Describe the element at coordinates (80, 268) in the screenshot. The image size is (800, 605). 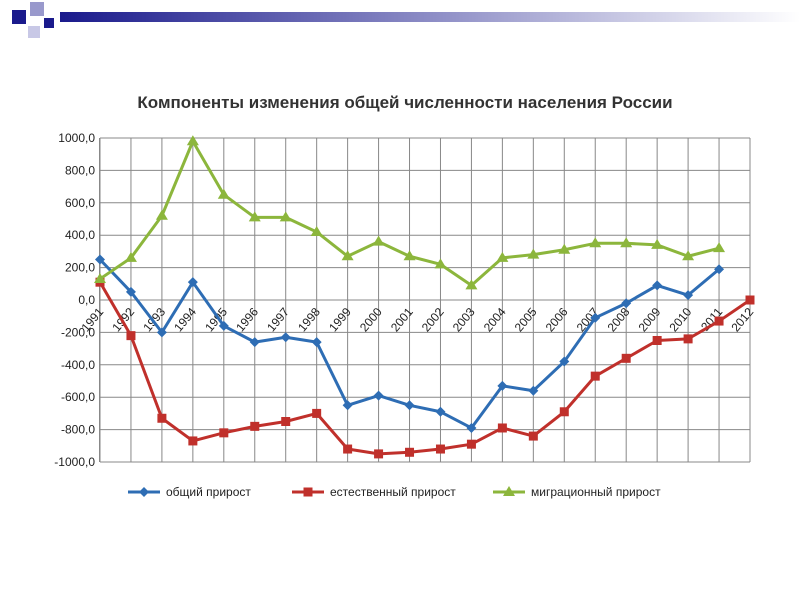
I see `y-tick-label: 200,0` at that location.